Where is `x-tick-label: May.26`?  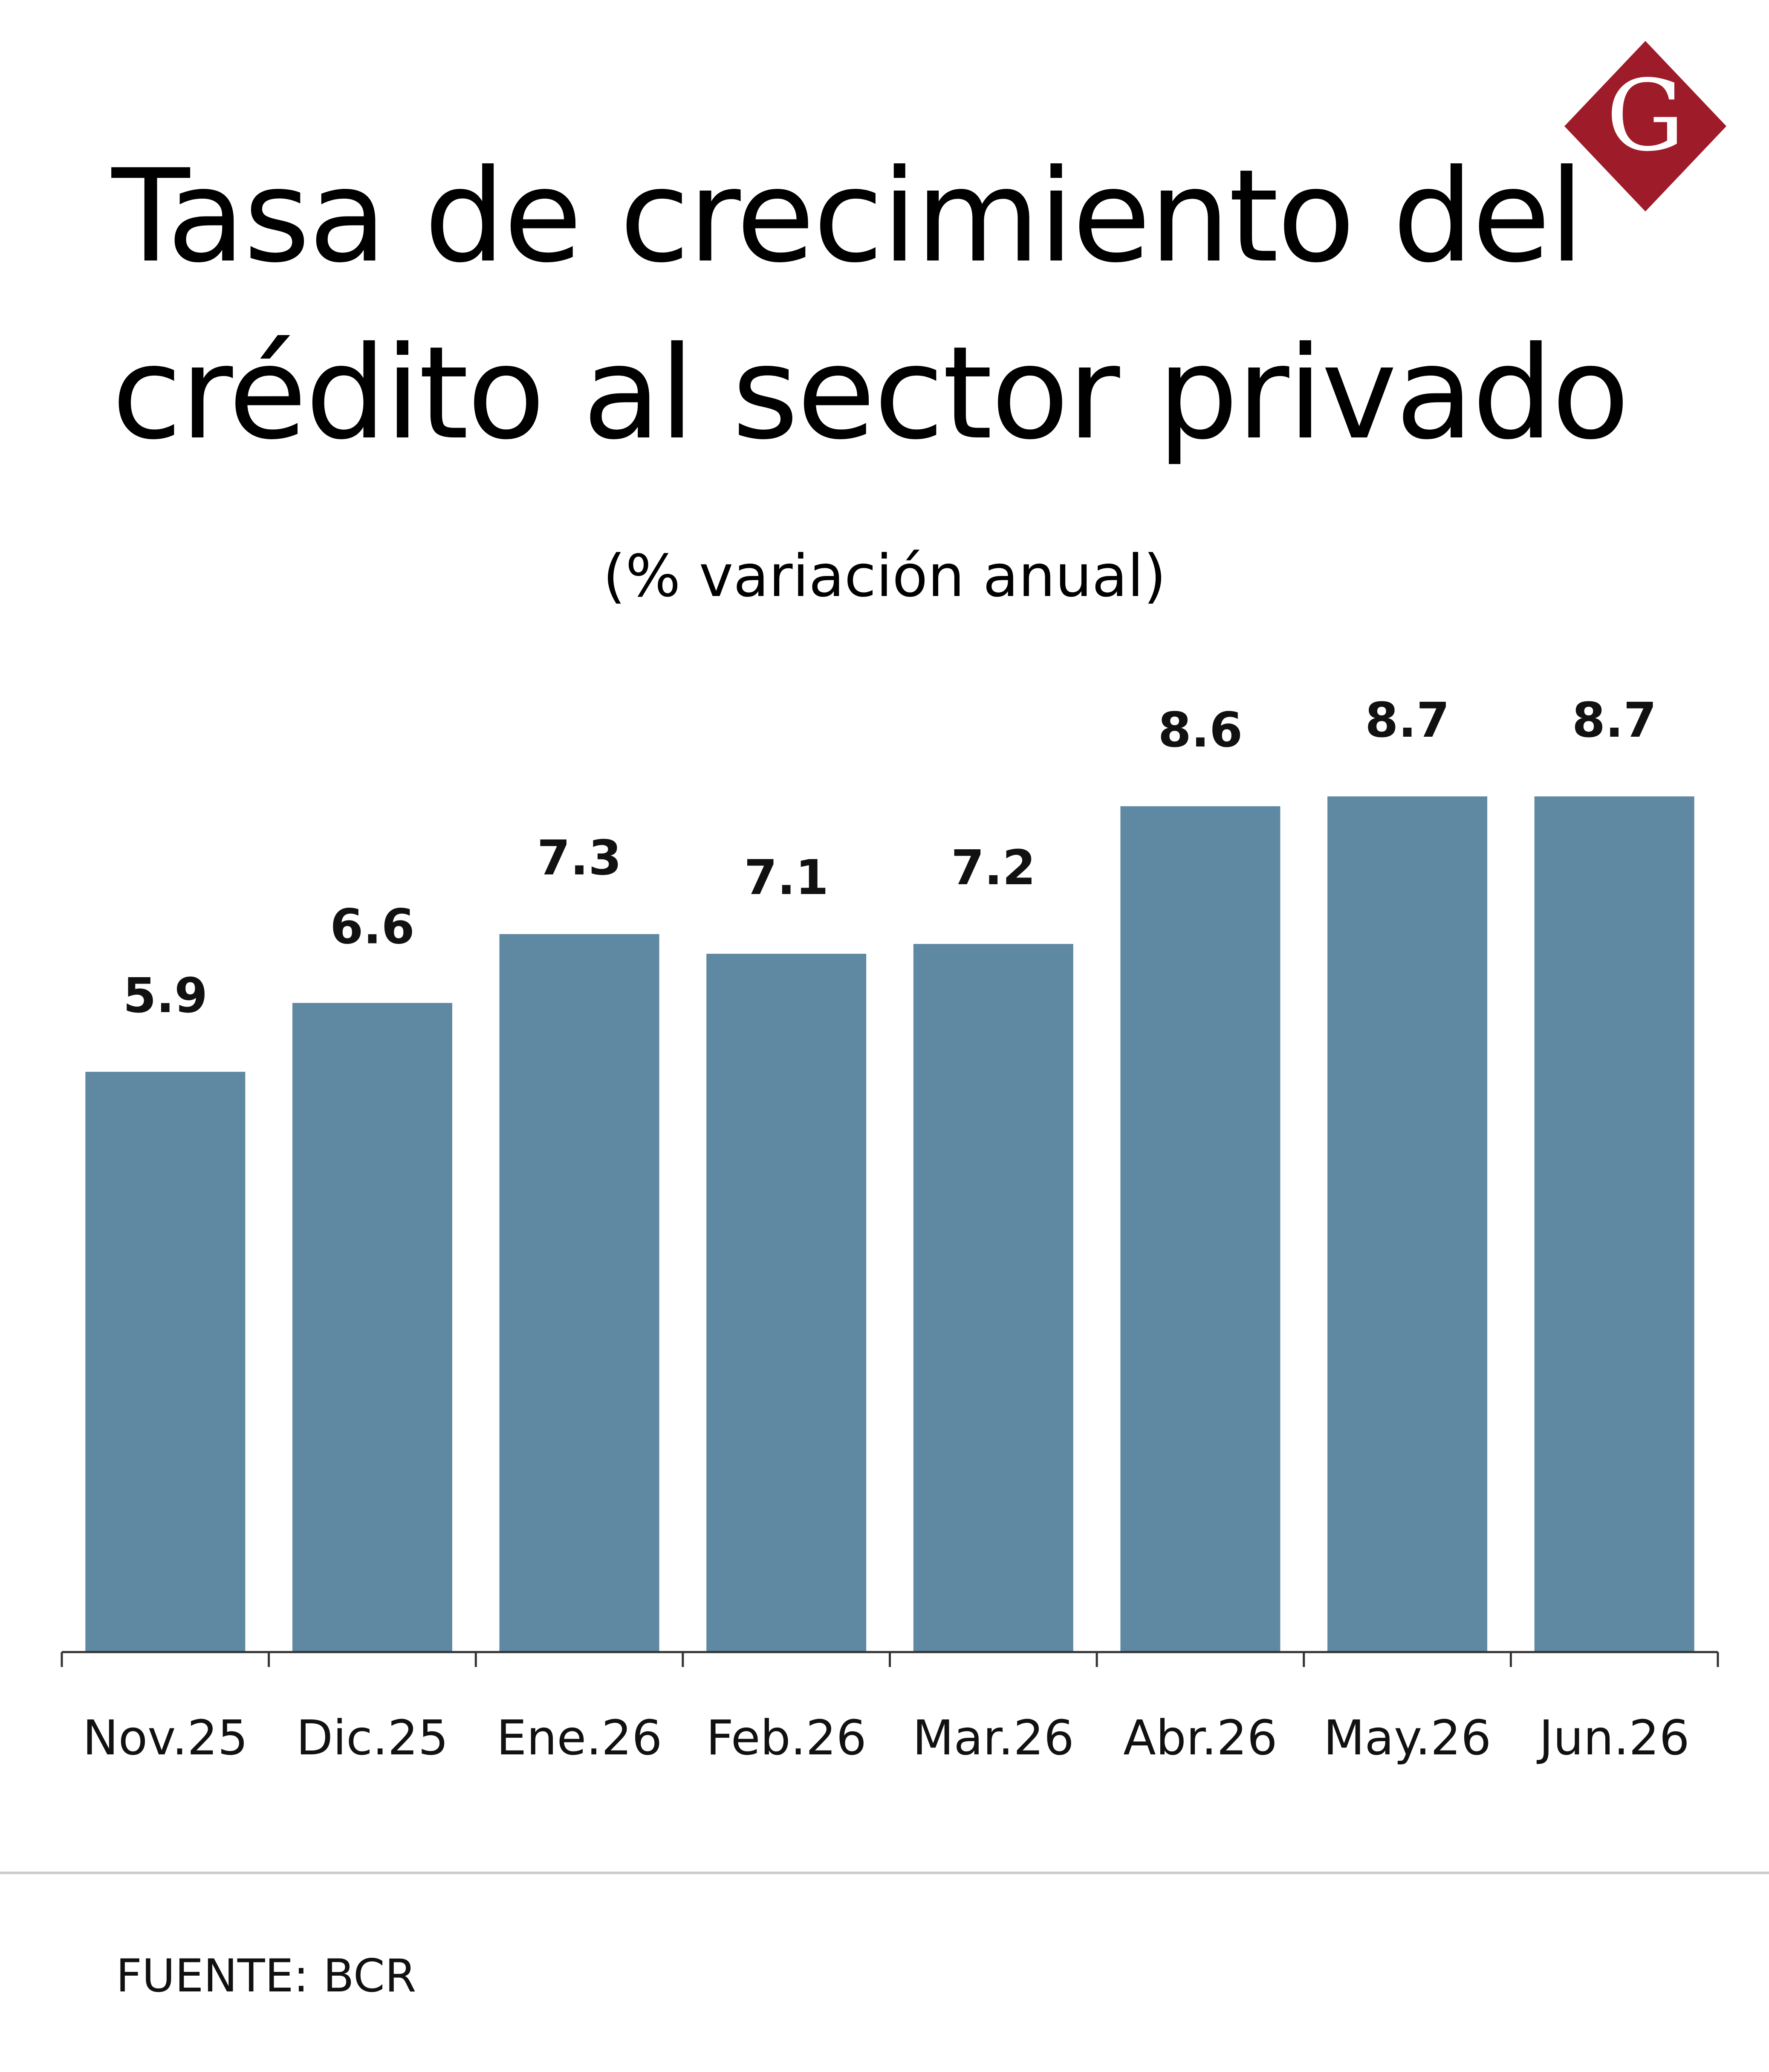
x-tick-label: May.26 is located at coordinates (1408, 1738).